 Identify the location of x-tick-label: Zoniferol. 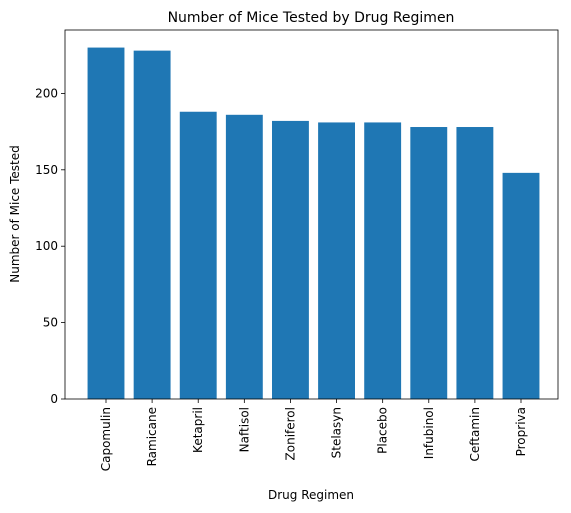
(290, 433).